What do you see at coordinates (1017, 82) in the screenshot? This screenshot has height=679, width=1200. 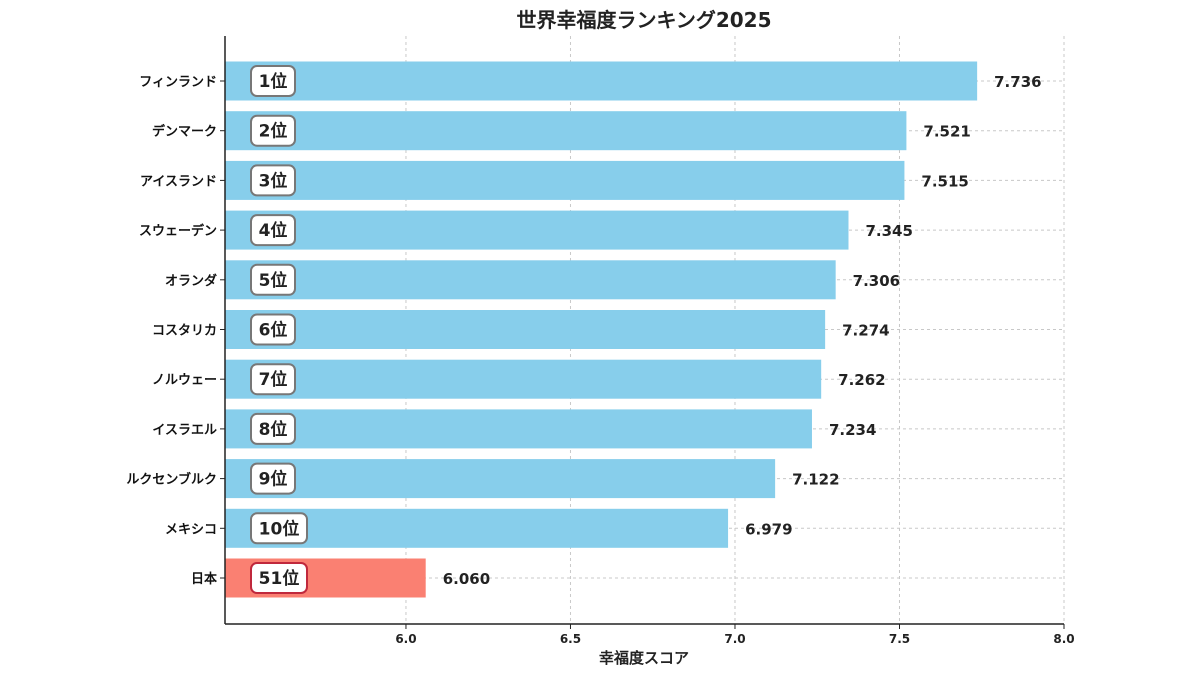 I see `value-label: 7.736` at bounding box center [1017, 82].